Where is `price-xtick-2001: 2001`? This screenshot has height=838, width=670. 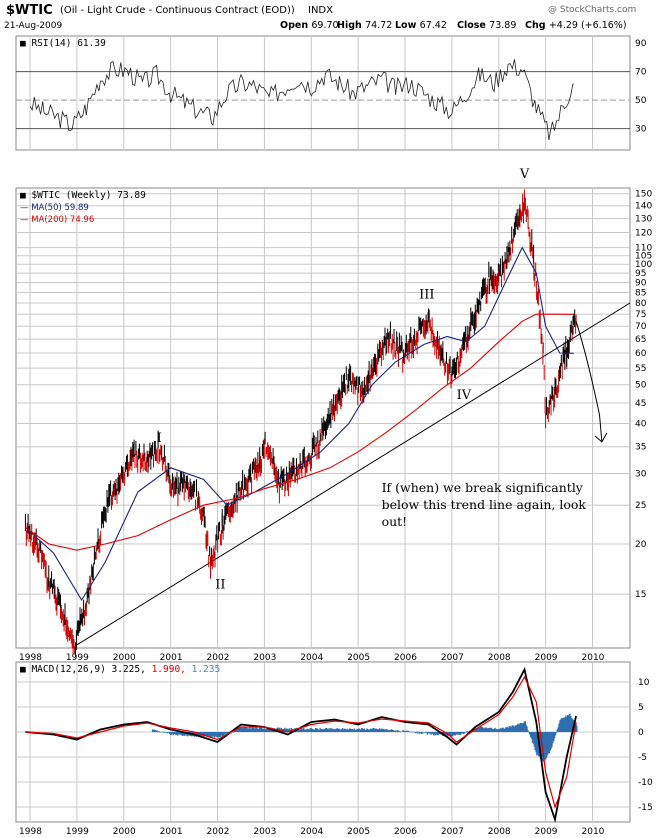
price-xtick-2001: 2001 is located at coordinates (171, 658).